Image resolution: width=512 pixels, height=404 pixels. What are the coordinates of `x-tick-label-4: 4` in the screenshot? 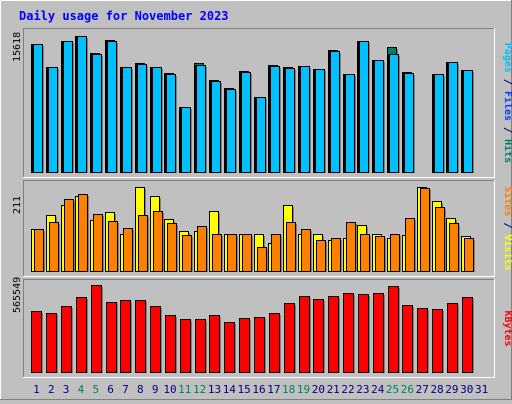 It's located at (81, 389).